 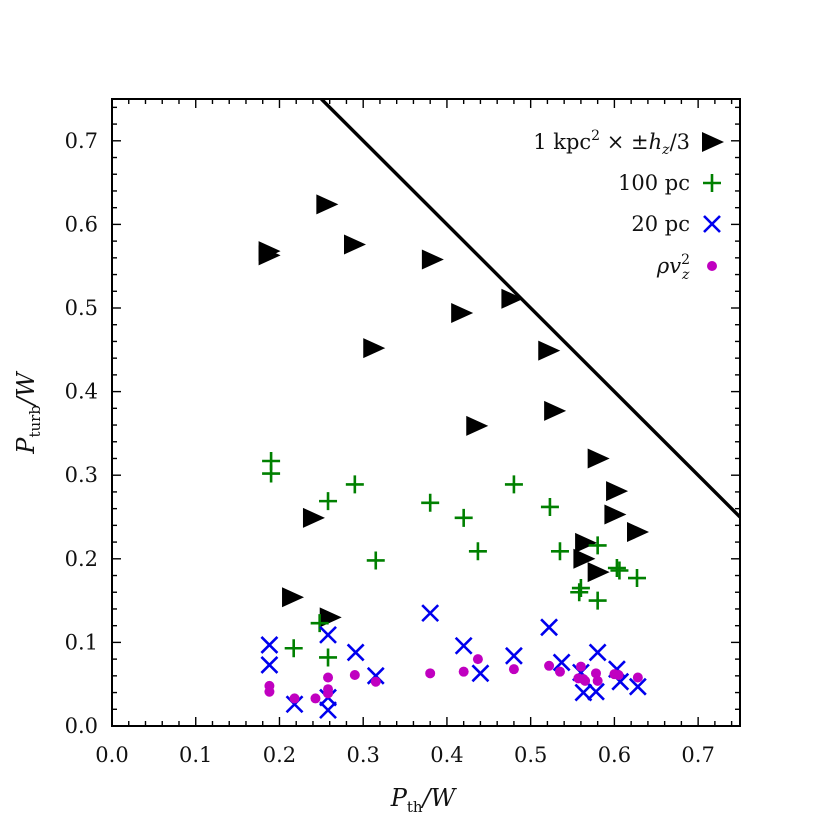 What do you see at coordinates (446, 755) in the screenshot?
I see `x-tick-label: 0.4` at bounding box center [446, 755].